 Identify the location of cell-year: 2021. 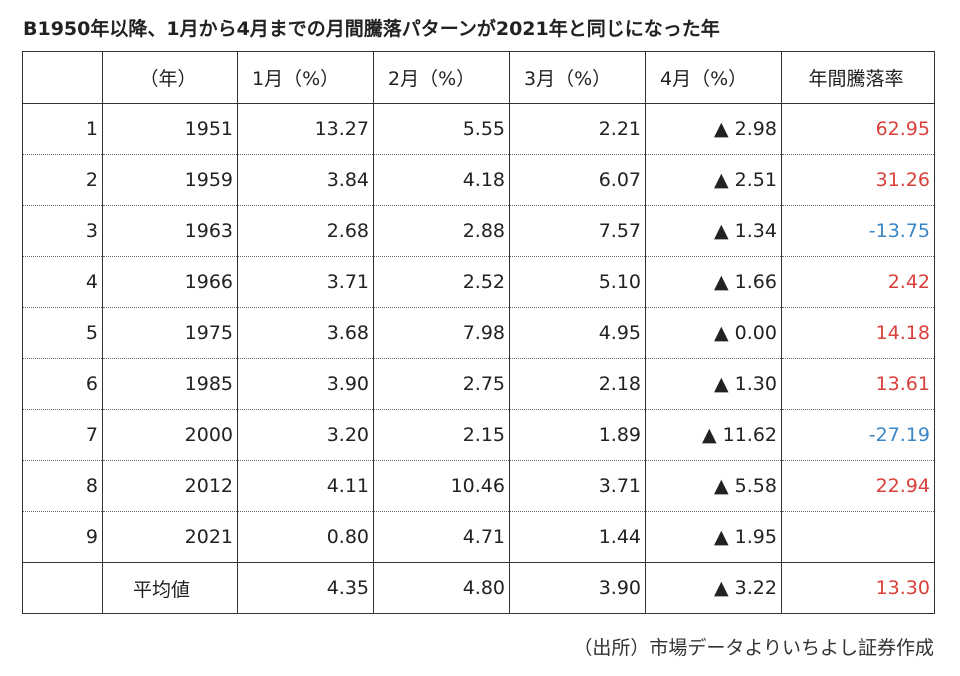
(170, 537).